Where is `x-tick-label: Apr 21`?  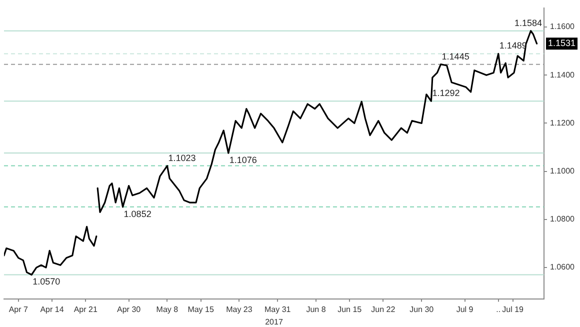 x-tick-label: Apr 21 is located at coordinates (86, 309).